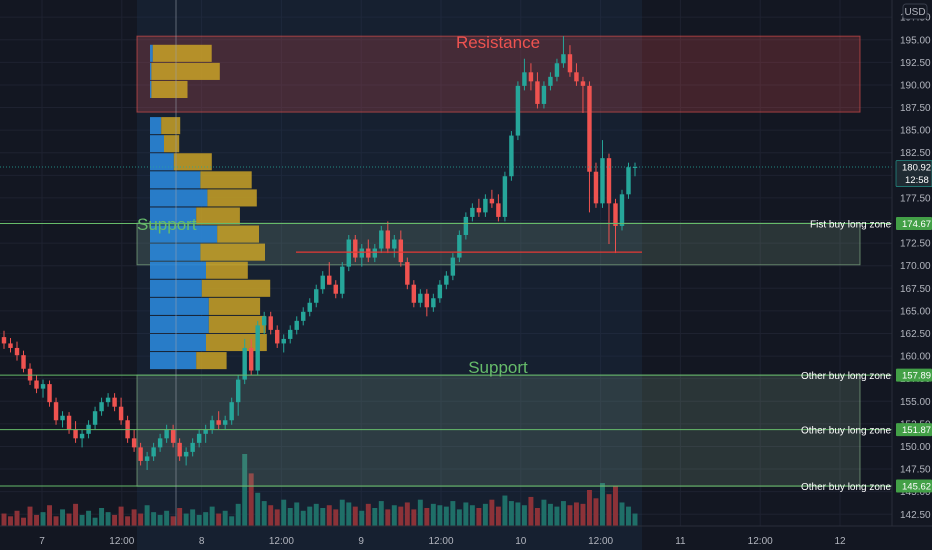 This screenshot has height=550, width=932. I want to click on time-tick-label: 9, so click(361, 541).